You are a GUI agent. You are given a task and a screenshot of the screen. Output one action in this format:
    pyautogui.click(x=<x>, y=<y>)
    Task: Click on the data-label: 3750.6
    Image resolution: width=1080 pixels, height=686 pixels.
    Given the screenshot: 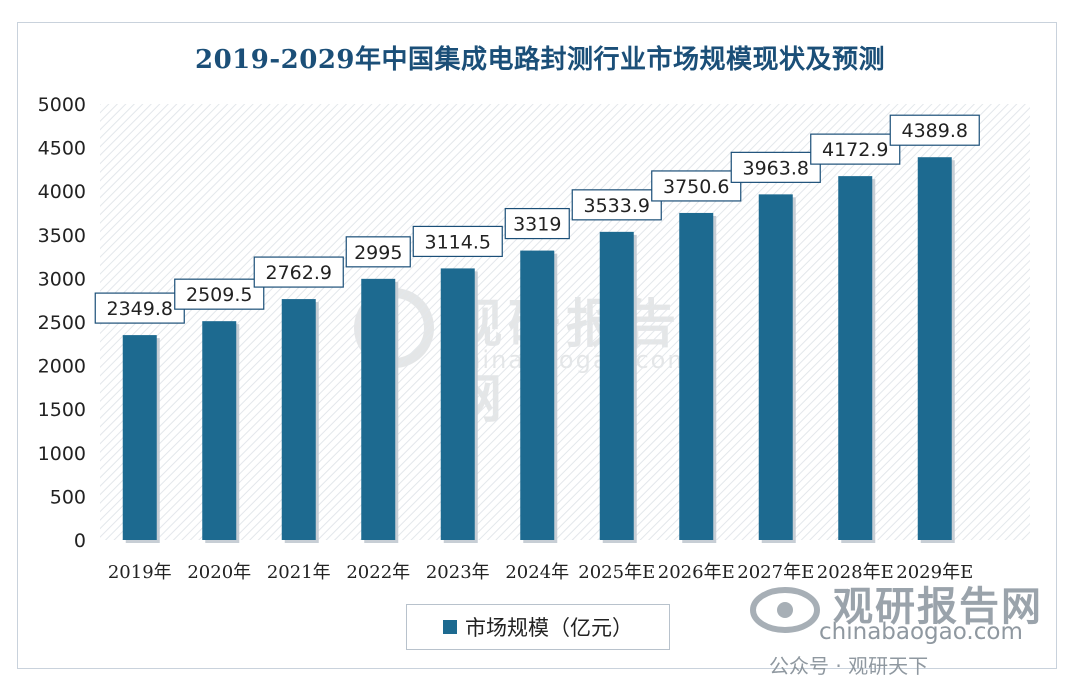 What is the action you would take?
    pyautogui.click(x=696, y=187)
    